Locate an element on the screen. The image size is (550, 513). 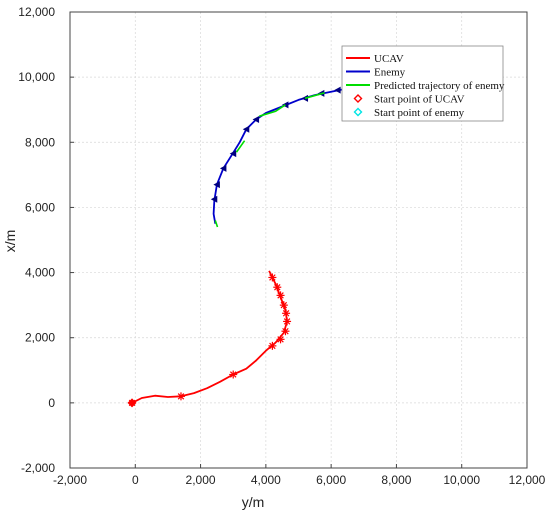
x-tick-label: 4,000 is located at coordinates (266, 480).